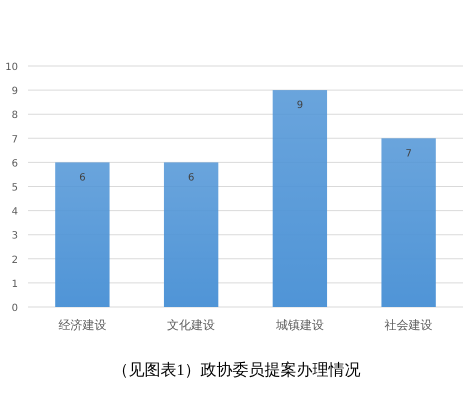  What do you see at coordinates (15, 140) in the screenshot?
I see `y-tick-label: 7` at bounding box center [15, 140].